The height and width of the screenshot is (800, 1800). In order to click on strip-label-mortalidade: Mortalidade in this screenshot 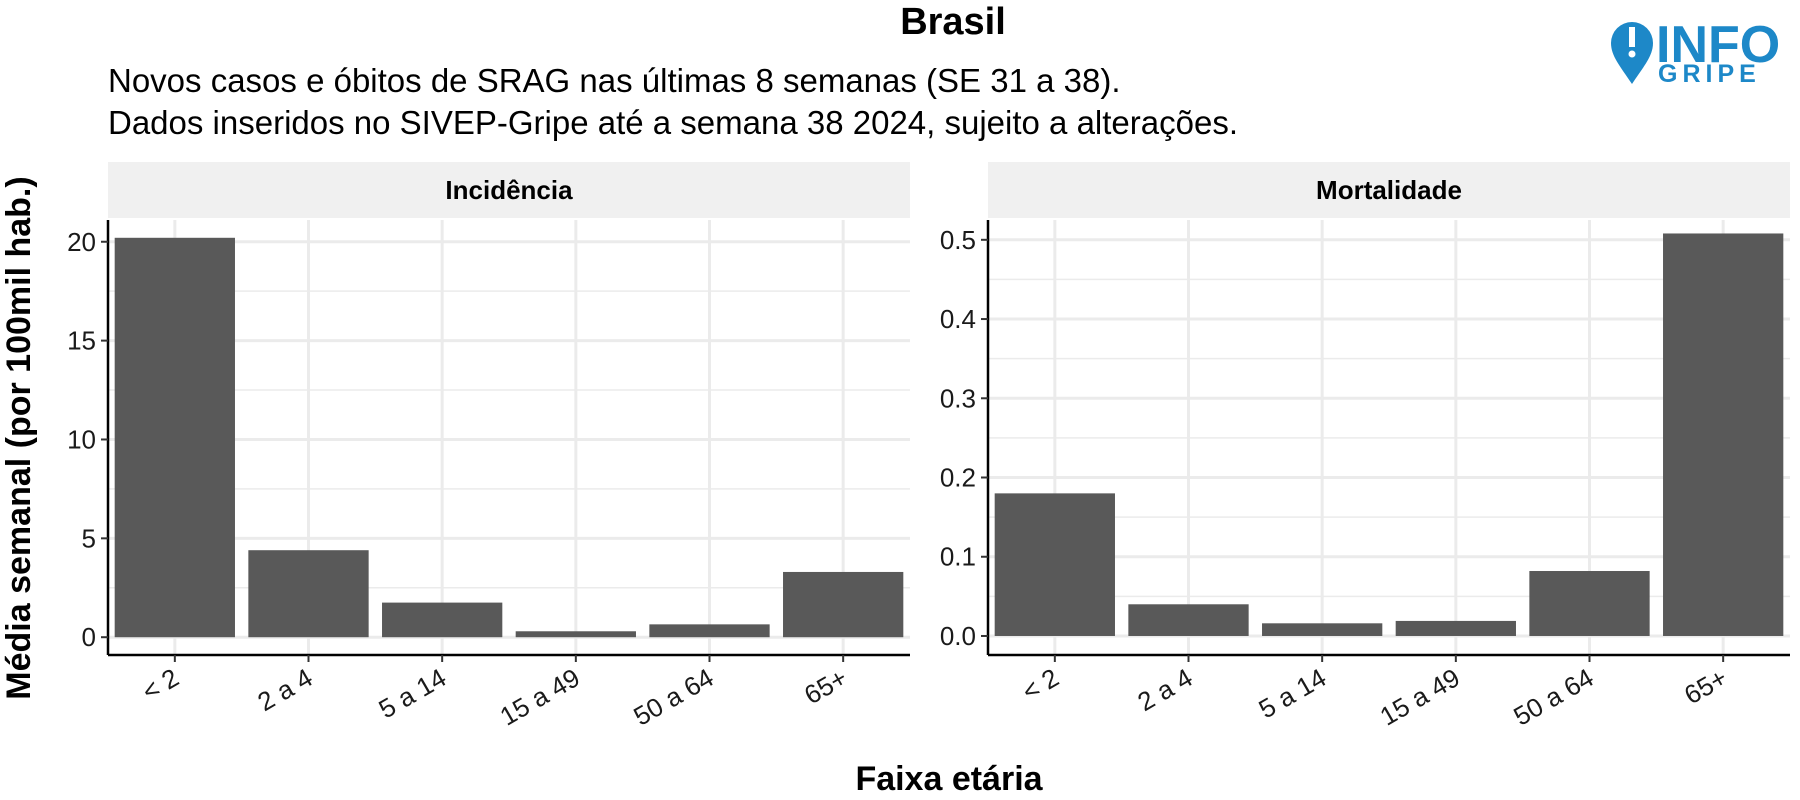, I will do `click(1389, 190)`.